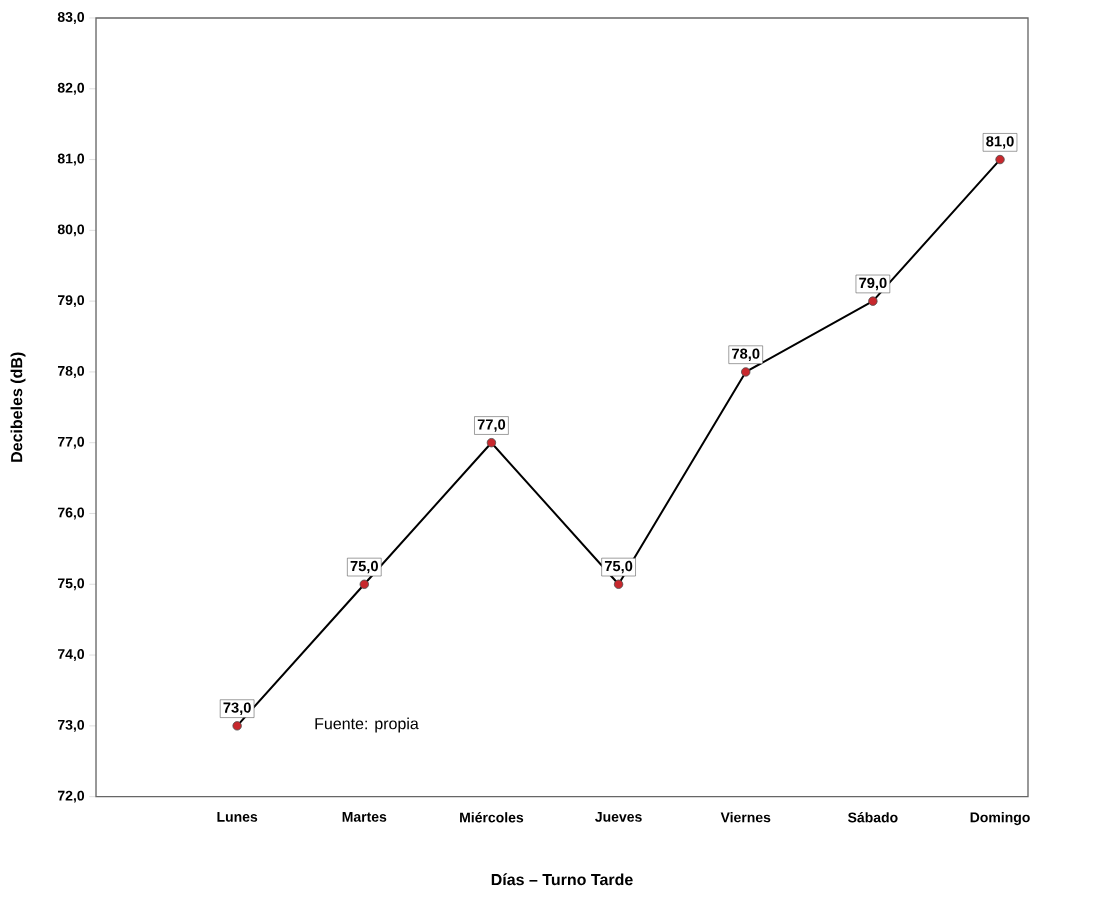  Describe the element at coordinates (71, 301) in the screenshot. I see `y-tick-label: 79,0` at that location.